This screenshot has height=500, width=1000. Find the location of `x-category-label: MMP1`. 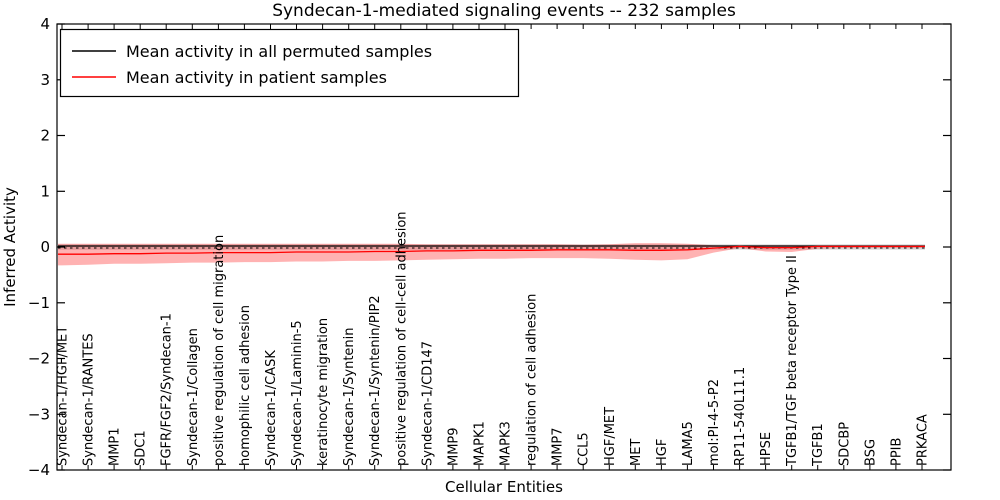

x-category-label: MMP1 is located at coordinates (115, 446).